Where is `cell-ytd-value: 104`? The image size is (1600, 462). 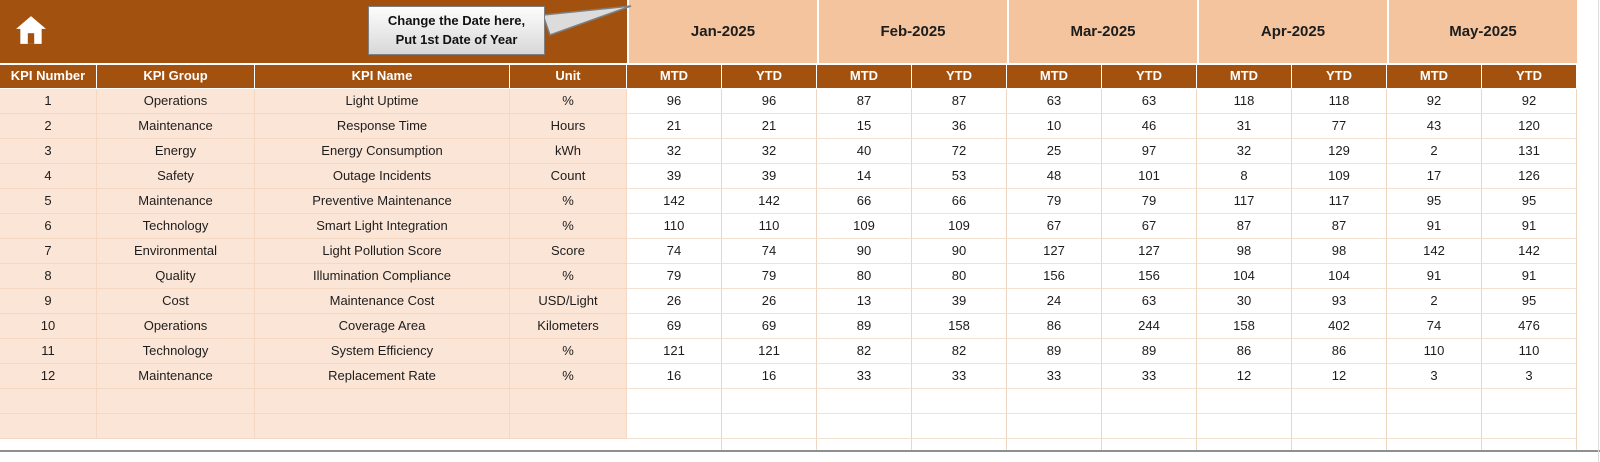
cell-ytd-value: 104 is located at coordinates (1339, 276).